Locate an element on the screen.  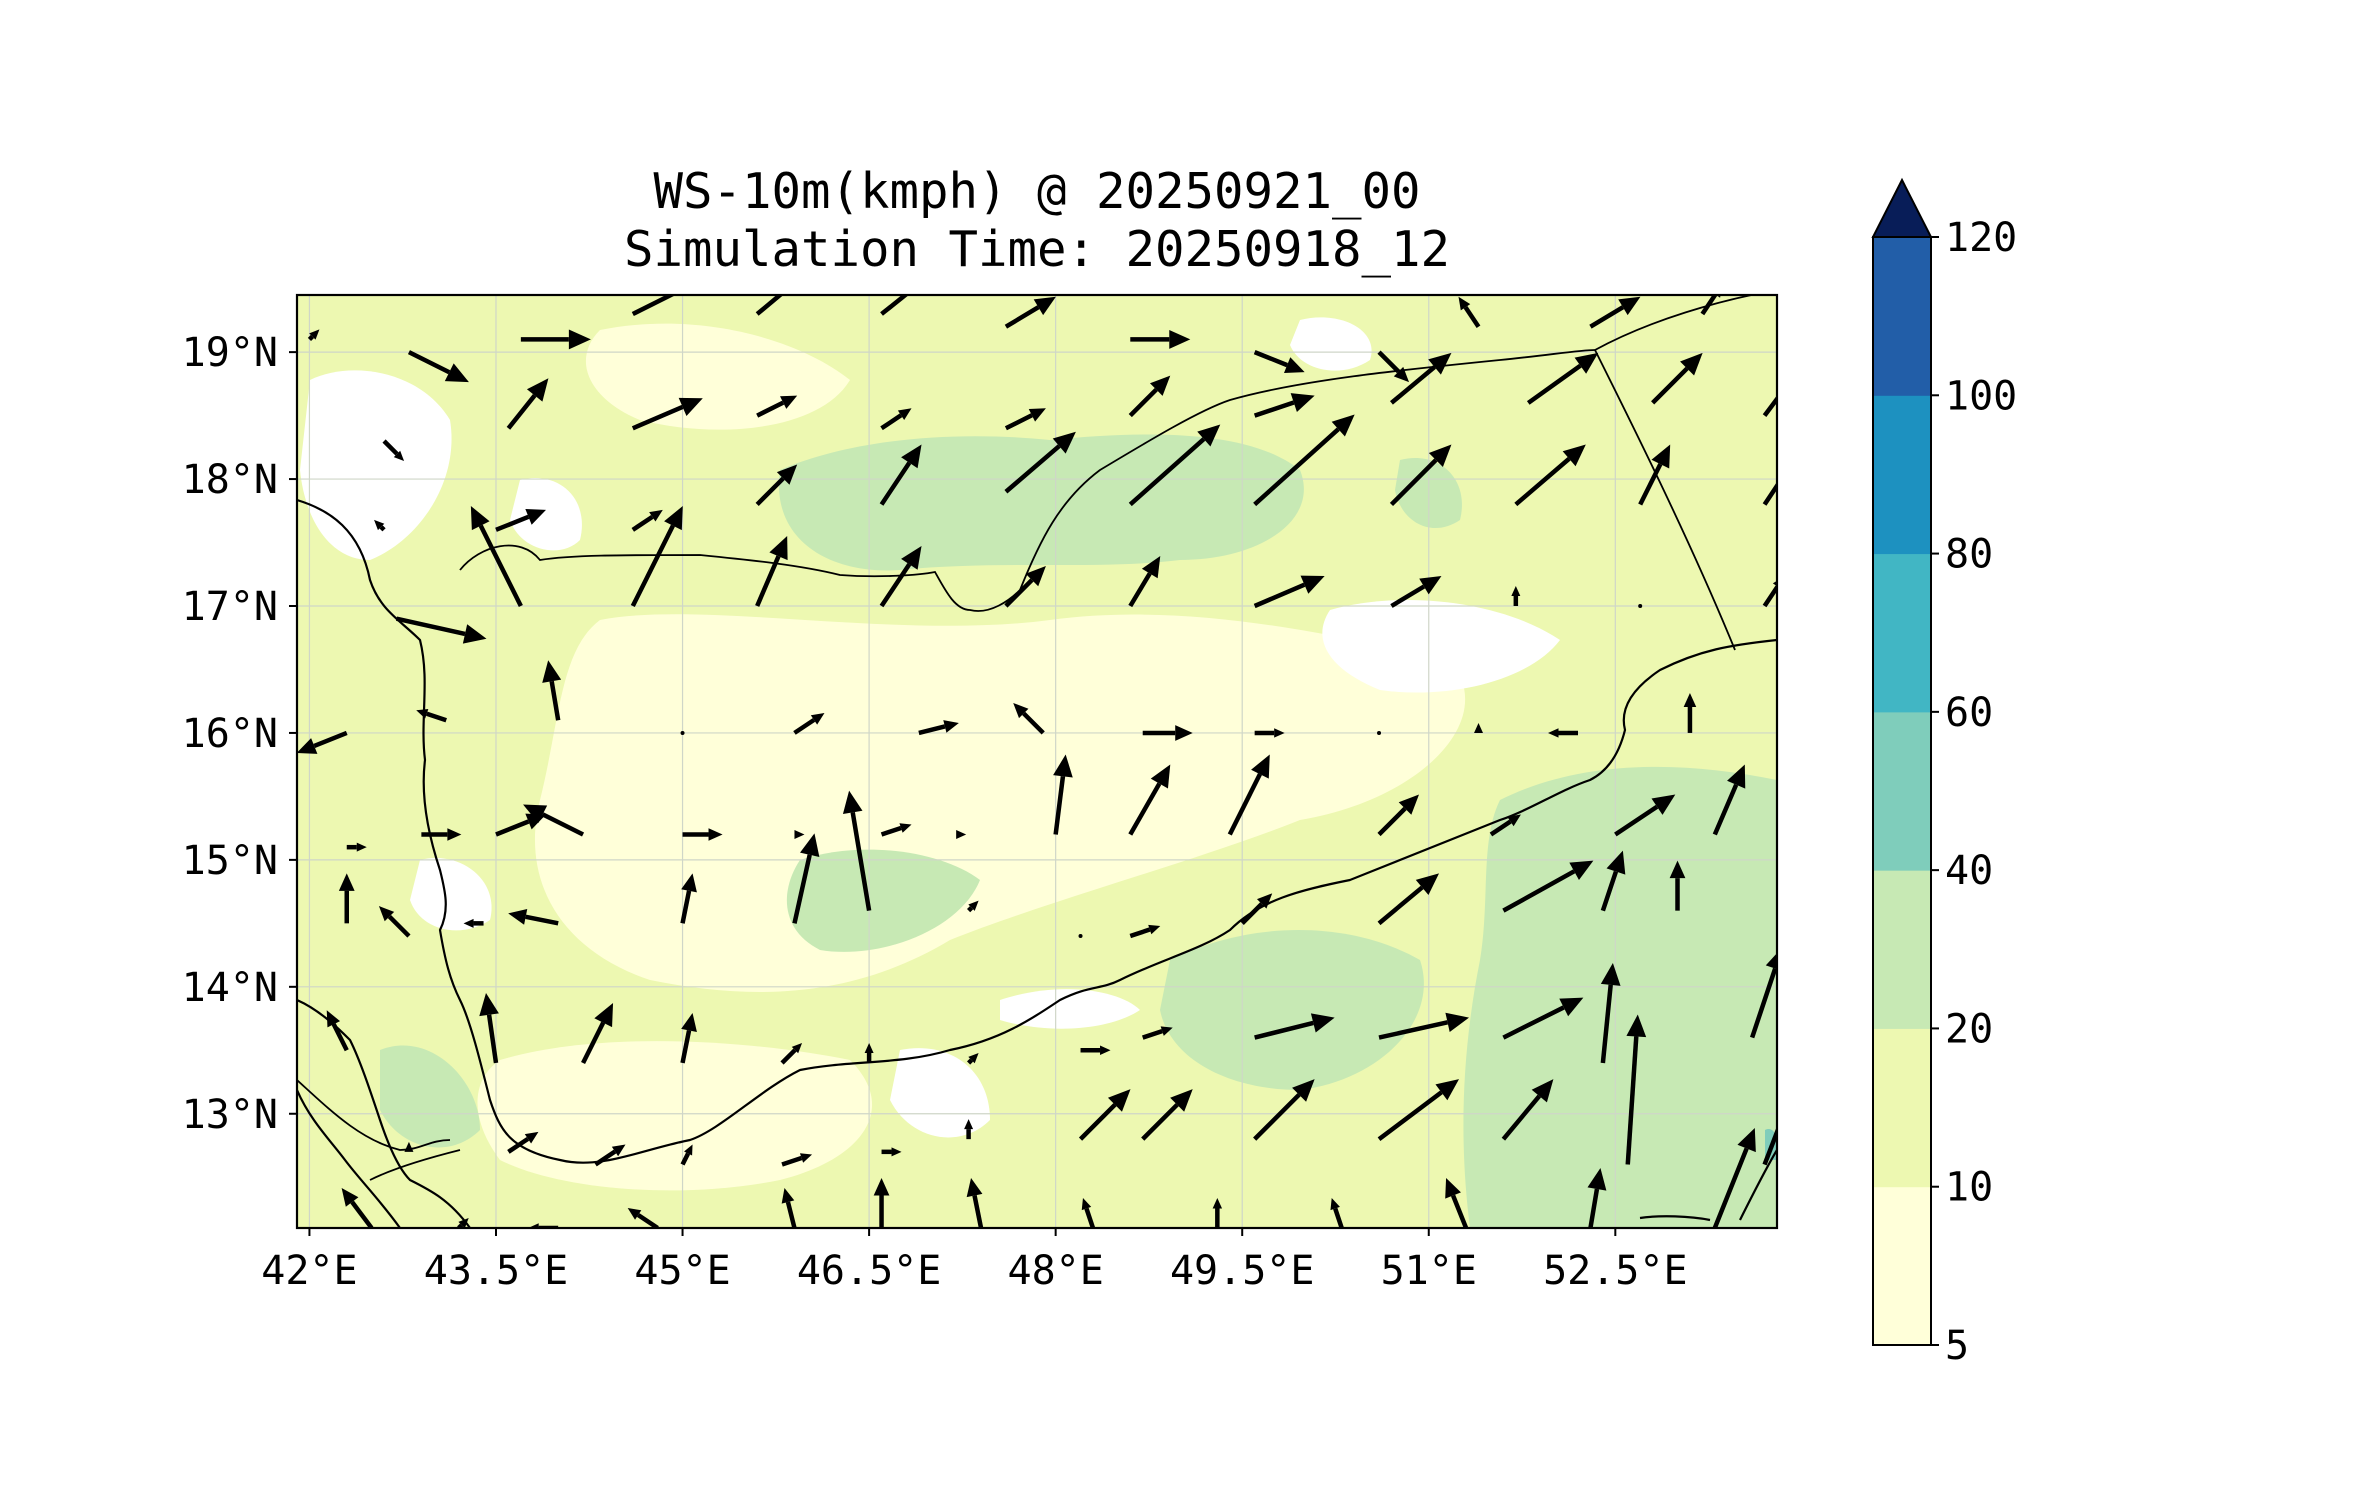
high-speed-region-southeast is located at coordinates (1620, 997).